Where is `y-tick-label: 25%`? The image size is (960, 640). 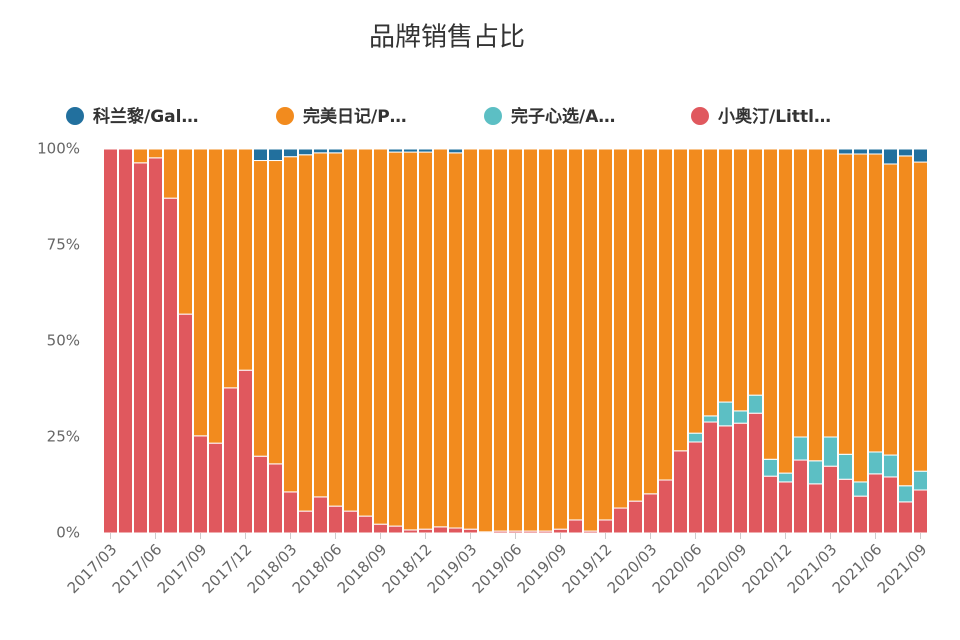
y-tick-label: 25% is located at coordinates (63, 437).